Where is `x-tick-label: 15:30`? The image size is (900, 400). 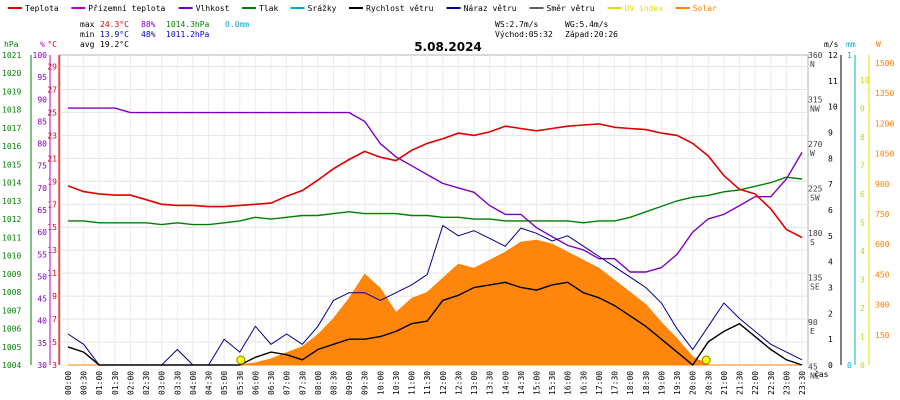
x-tick-label: 15:30 is located at coordinates (552, 383).